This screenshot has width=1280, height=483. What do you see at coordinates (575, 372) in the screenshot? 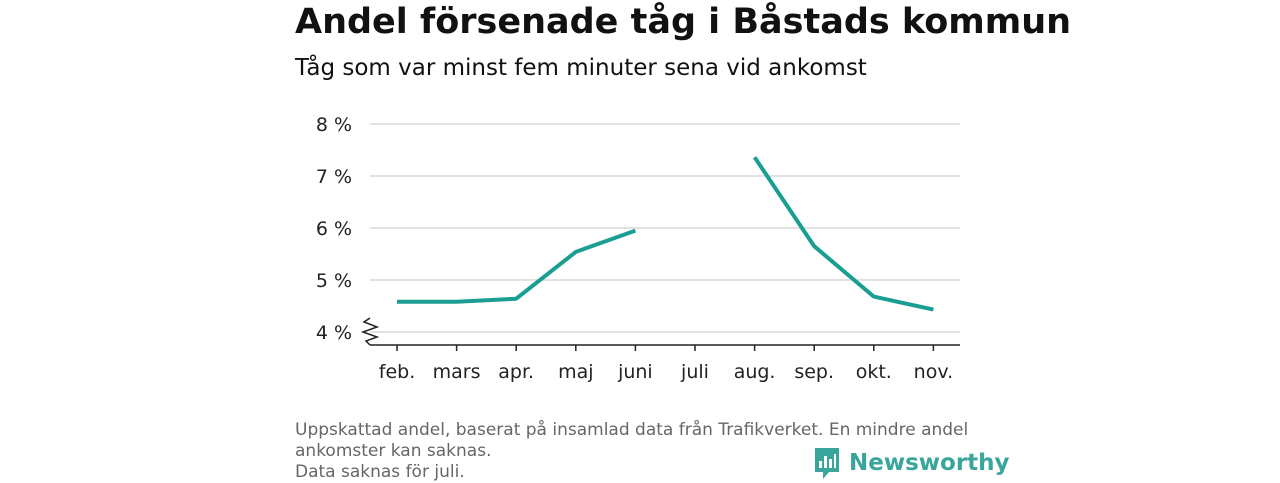
I see `x-tick-label: maj` at bounding box center [575, 372].